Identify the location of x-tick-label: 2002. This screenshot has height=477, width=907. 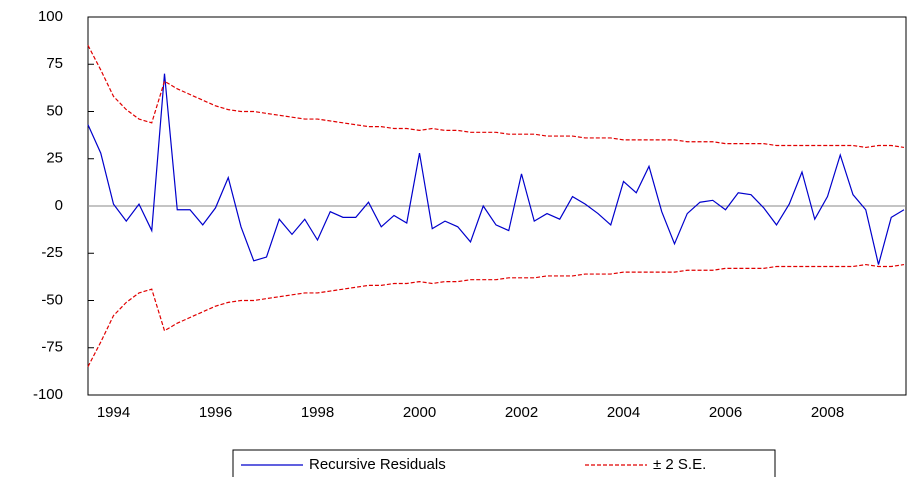
(521, 412).